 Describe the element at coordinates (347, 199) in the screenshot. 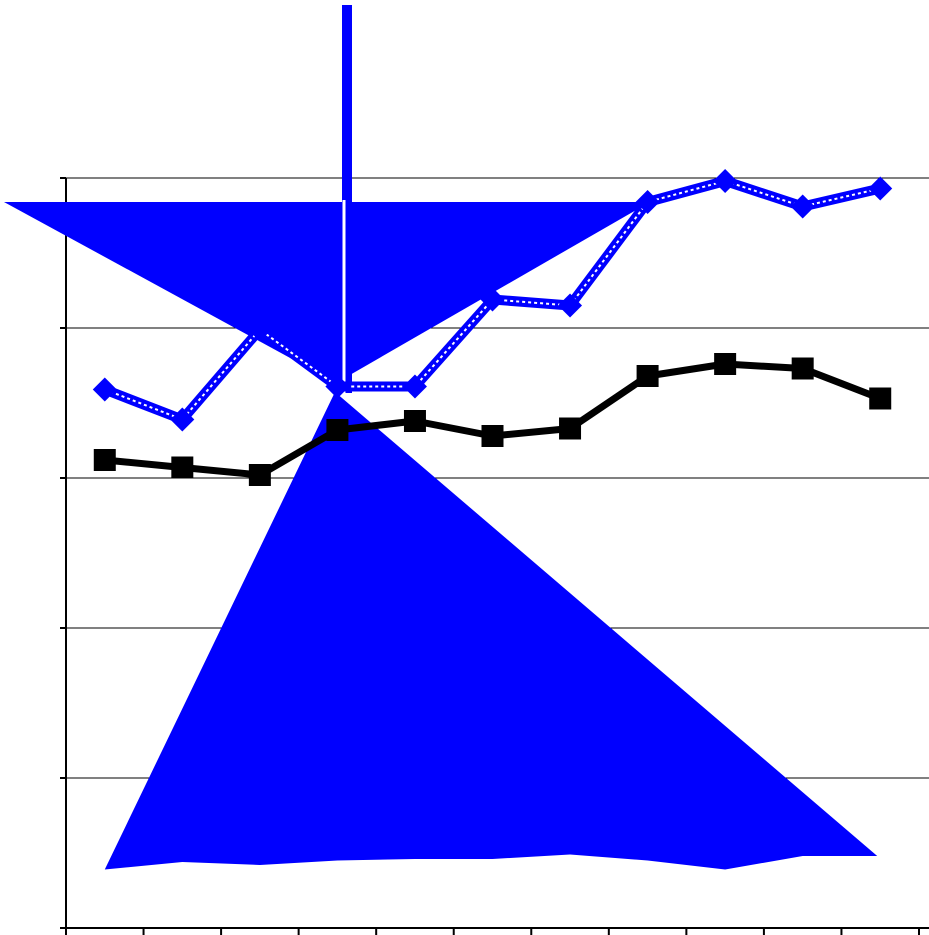

I see `vertical-bar-shape` at that location.